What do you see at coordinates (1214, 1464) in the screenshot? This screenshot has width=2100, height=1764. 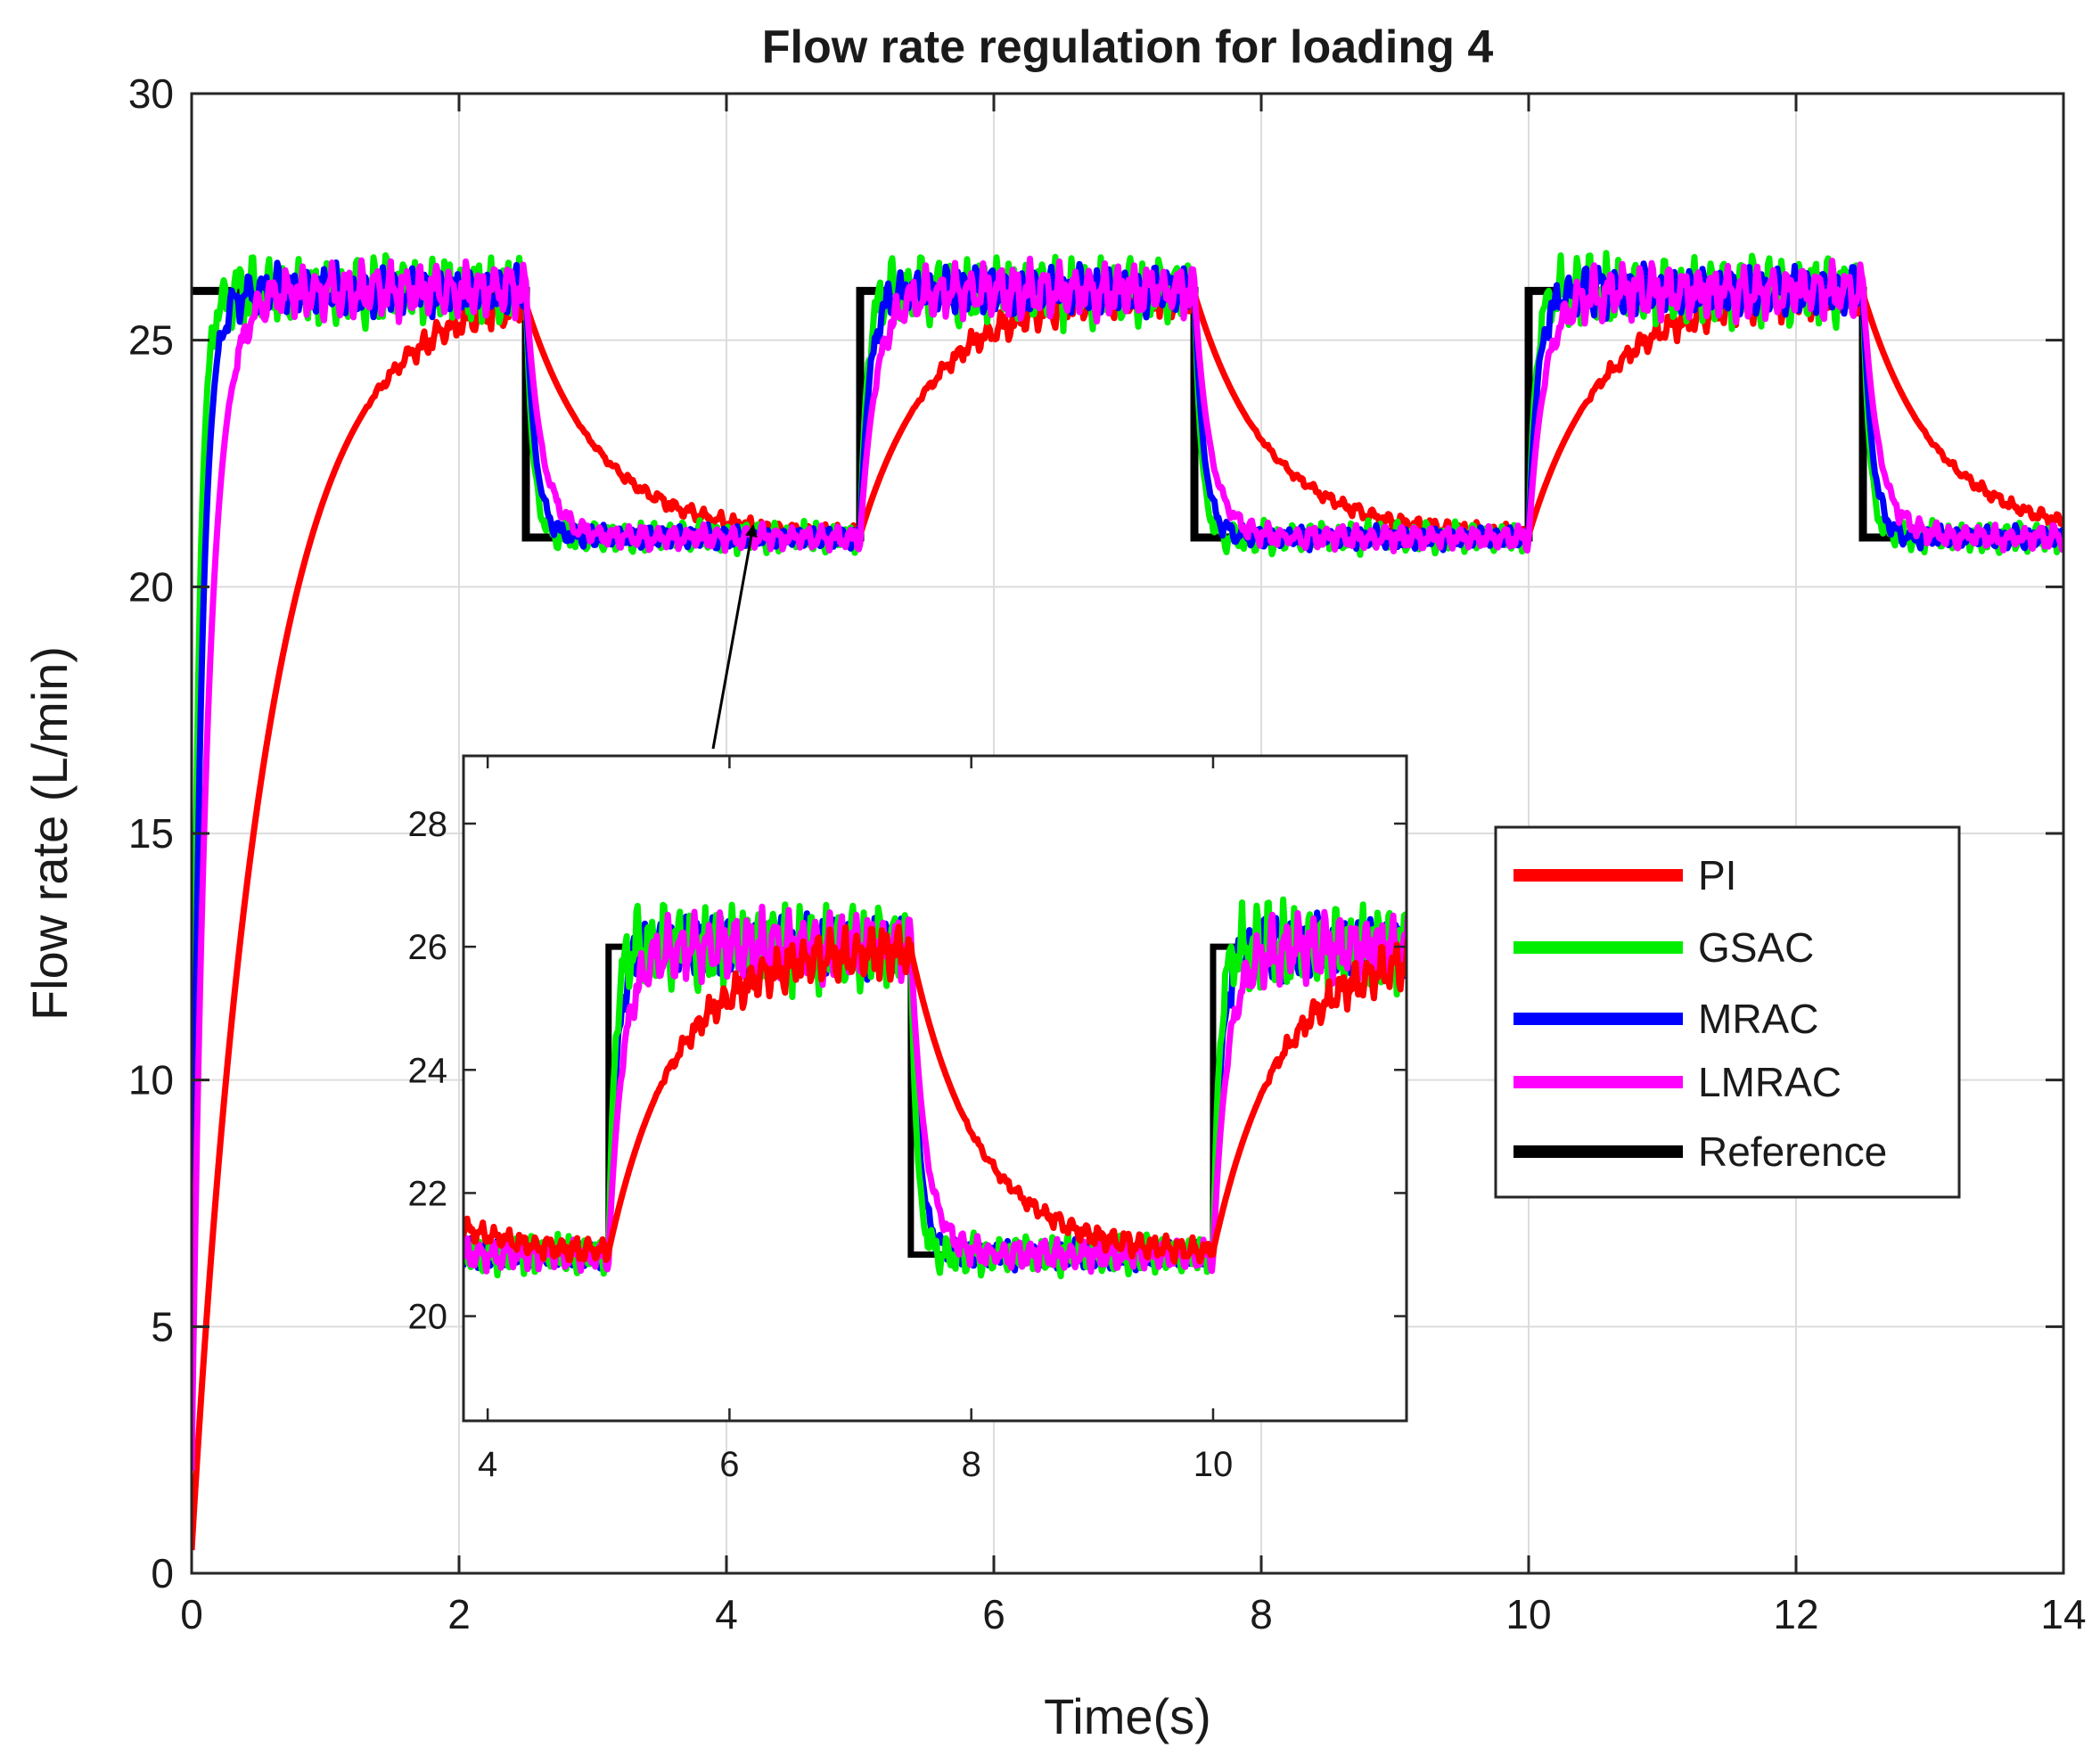 I see `inset-x-tick-label-10: 10` at bounding box center [1214, 1464].